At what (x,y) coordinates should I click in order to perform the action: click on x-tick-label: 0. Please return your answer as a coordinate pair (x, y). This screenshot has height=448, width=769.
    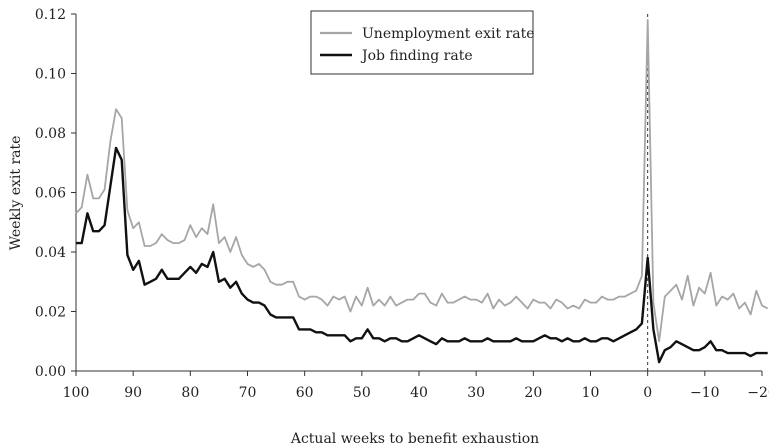
    Looking at the image, I should click on (647, 393).